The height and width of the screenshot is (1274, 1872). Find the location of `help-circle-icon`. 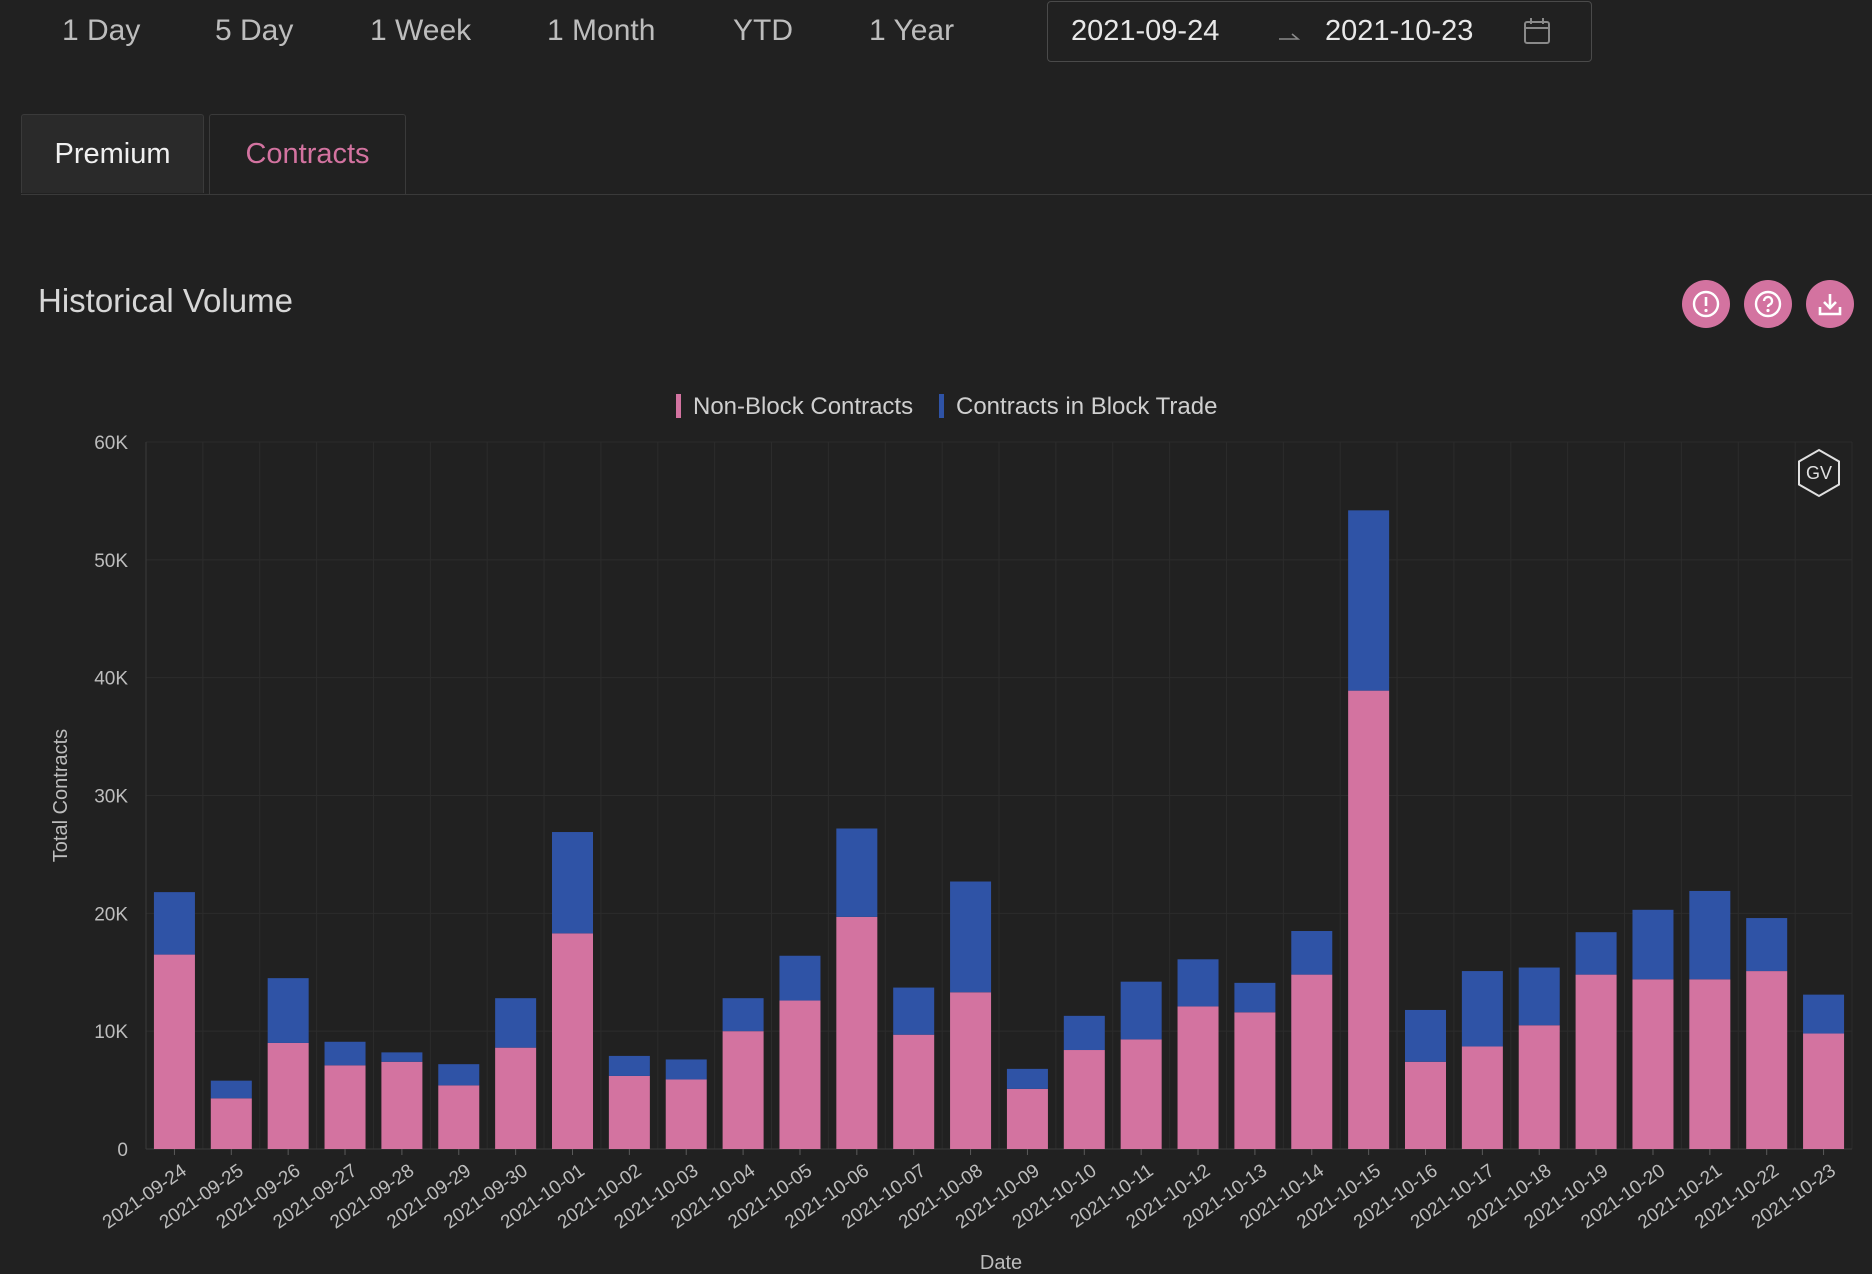

help-circle-icon is located at coordinates (1768, 304).